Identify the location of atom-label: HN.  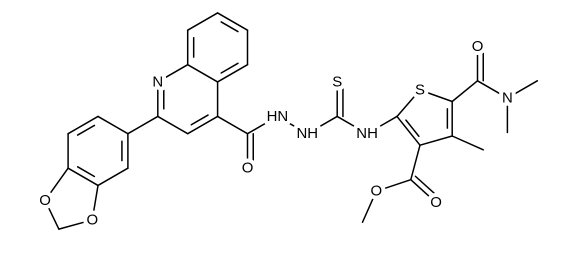
(278, 116).